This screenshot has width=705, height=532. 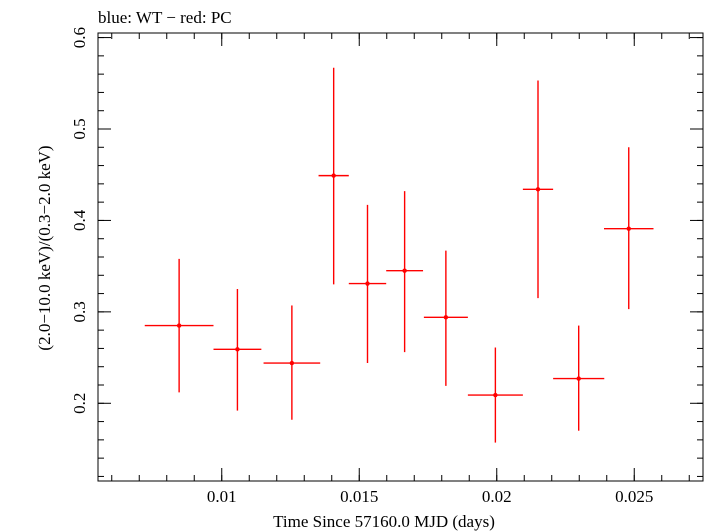 I want to click on x-tick-label: 0.02, so click(x=497, y=496).